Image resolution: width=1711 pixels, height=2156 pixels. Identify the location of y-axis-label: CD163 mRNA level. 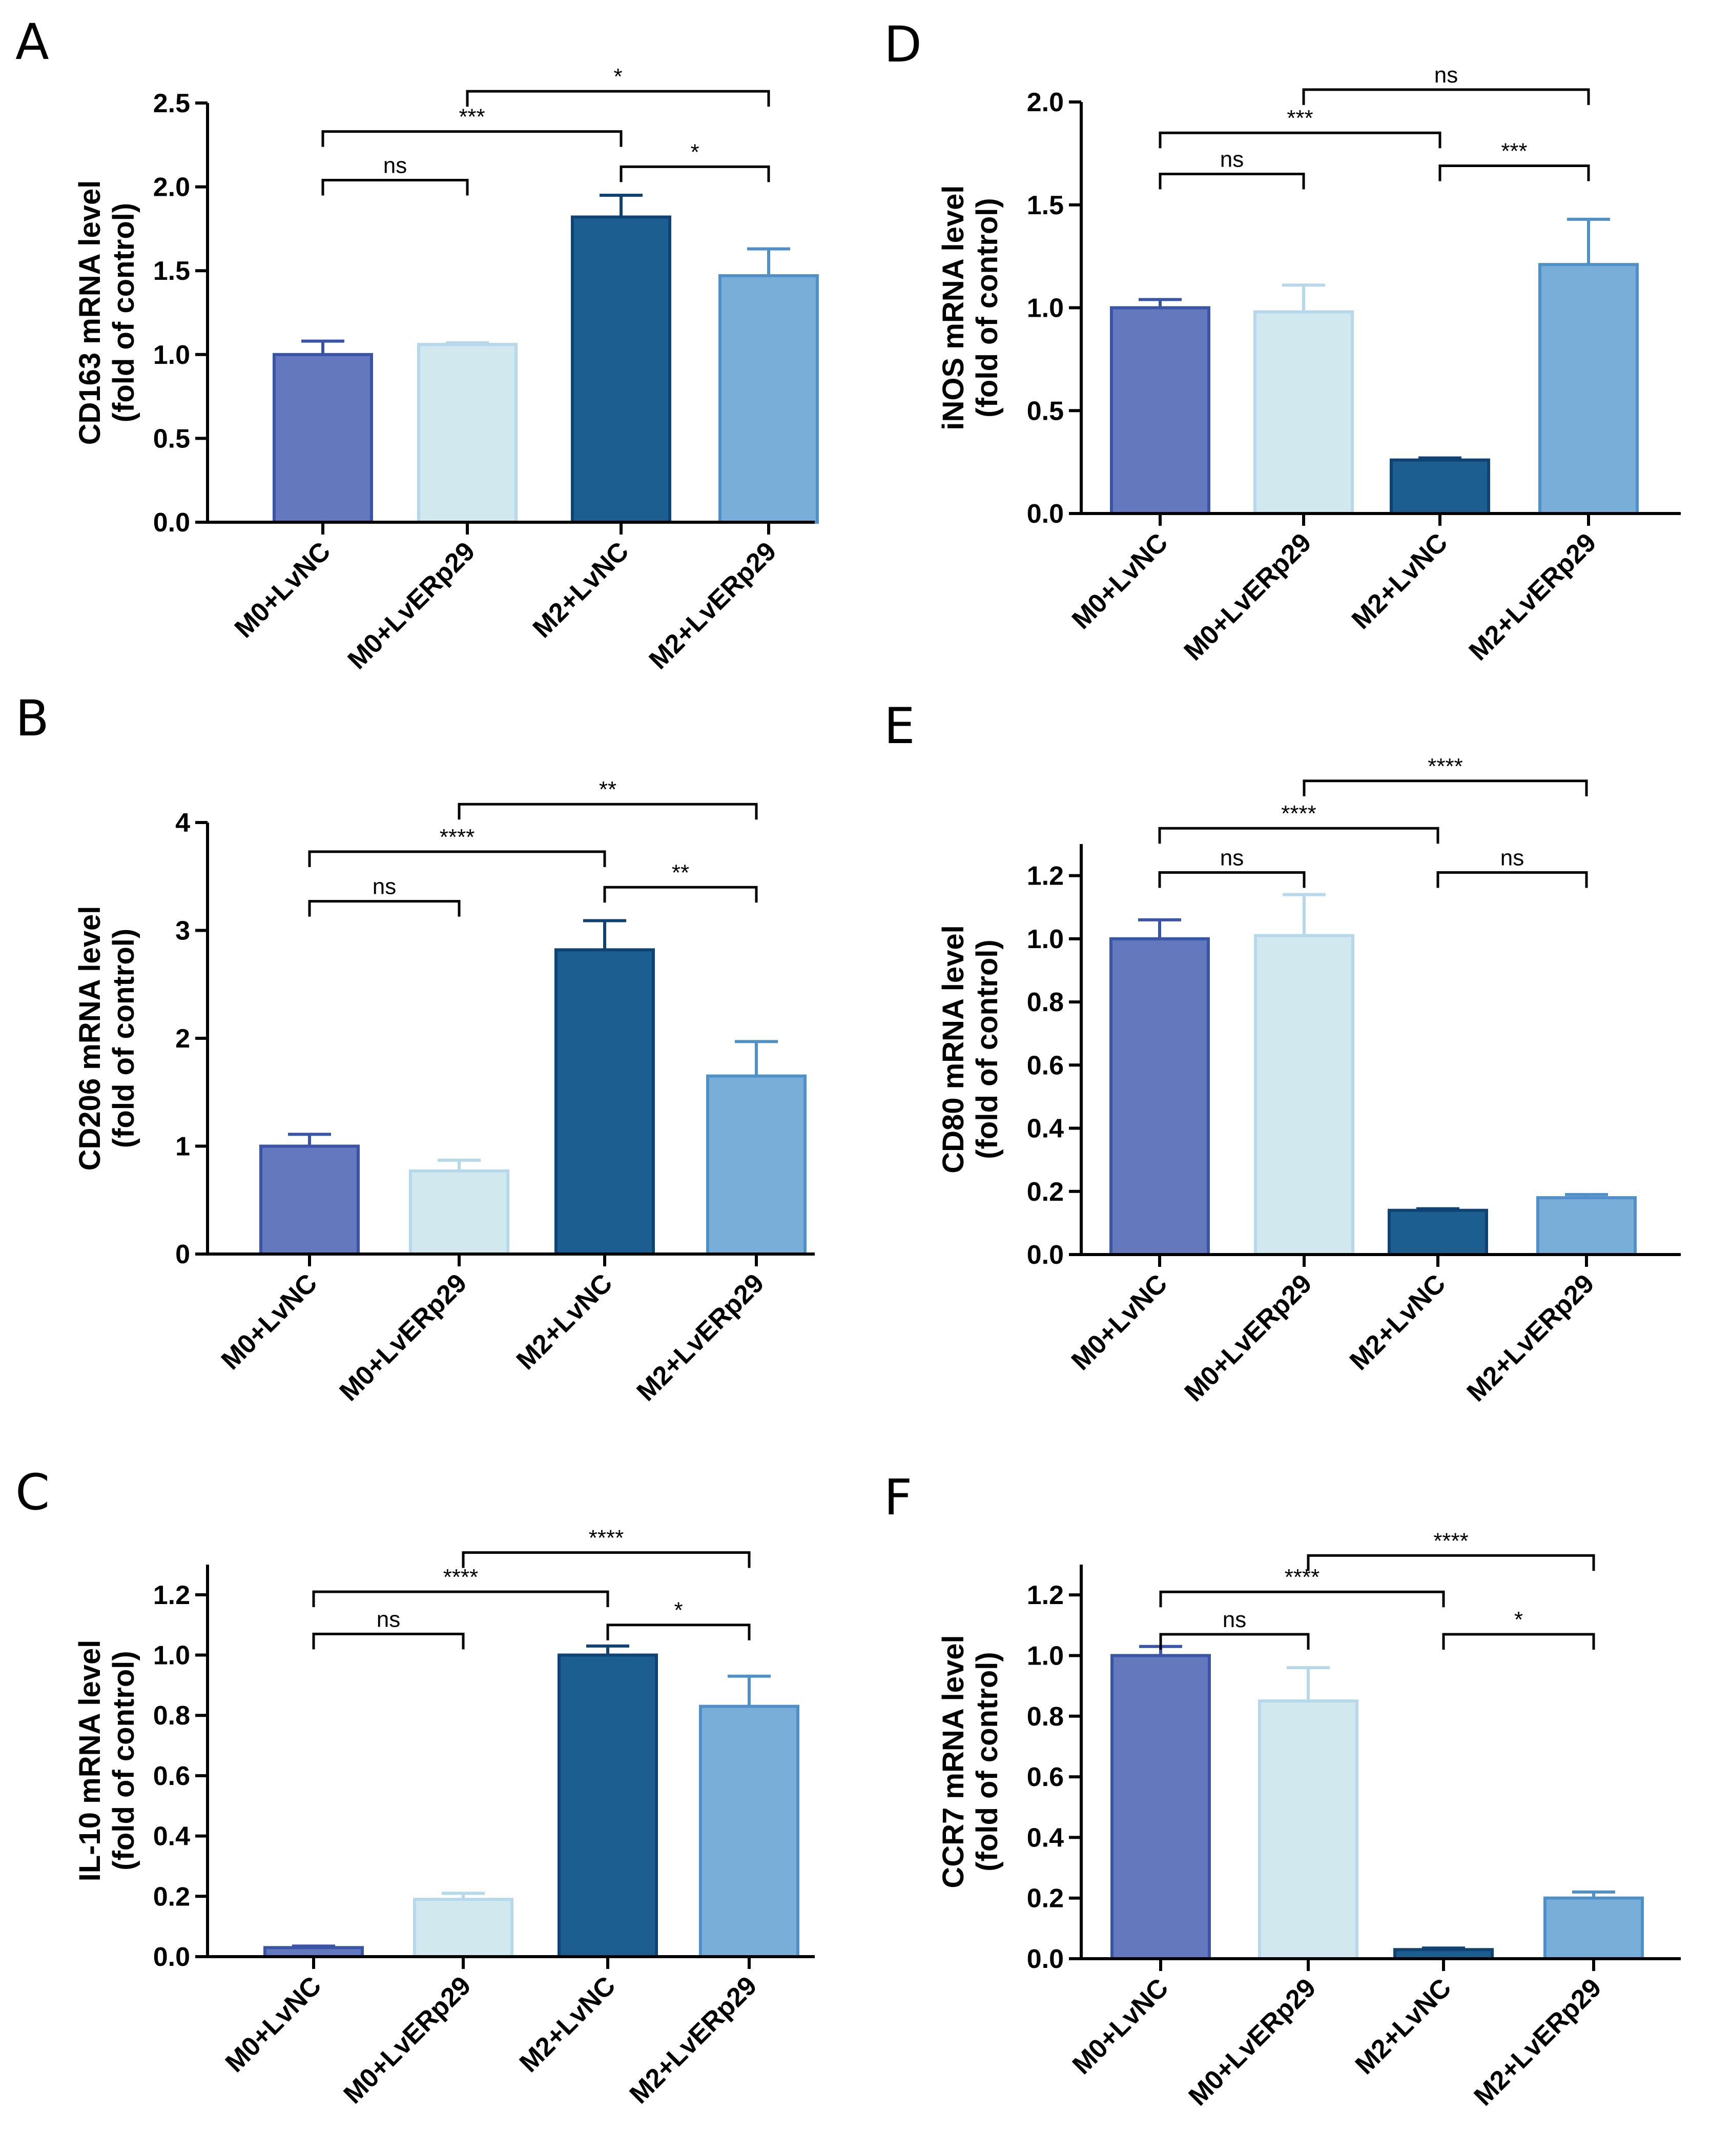
(90, 312).